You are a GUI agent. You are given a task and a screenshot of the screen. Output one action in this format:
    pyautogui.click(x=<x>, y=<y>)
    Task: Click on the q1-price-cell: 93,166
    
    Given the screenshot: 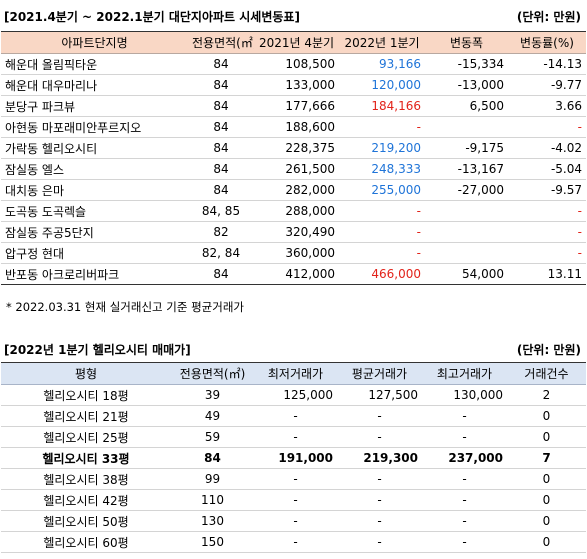 What is the action you would take?
    pyautogui.click(x=382, y=64)
    